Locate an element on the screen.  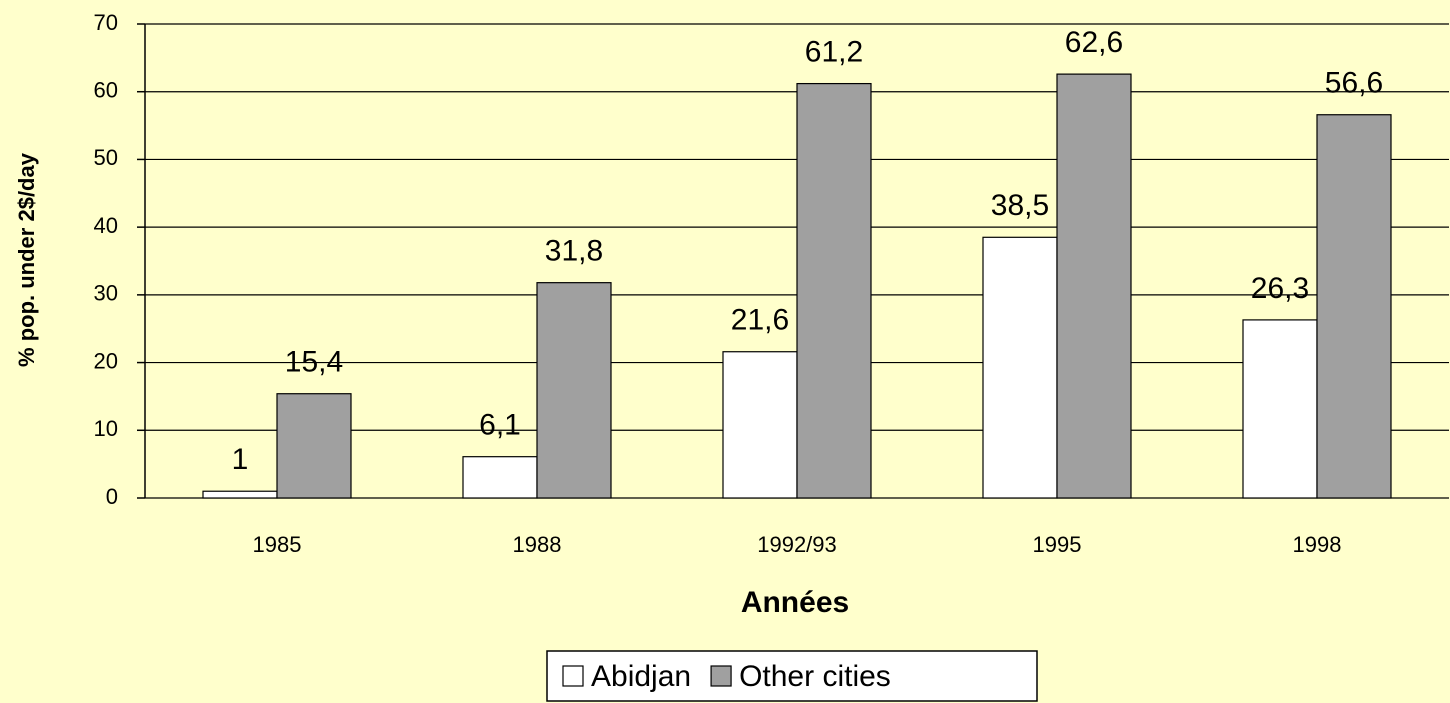
y-tick-label: 20 is located at coordinates (106, 360).